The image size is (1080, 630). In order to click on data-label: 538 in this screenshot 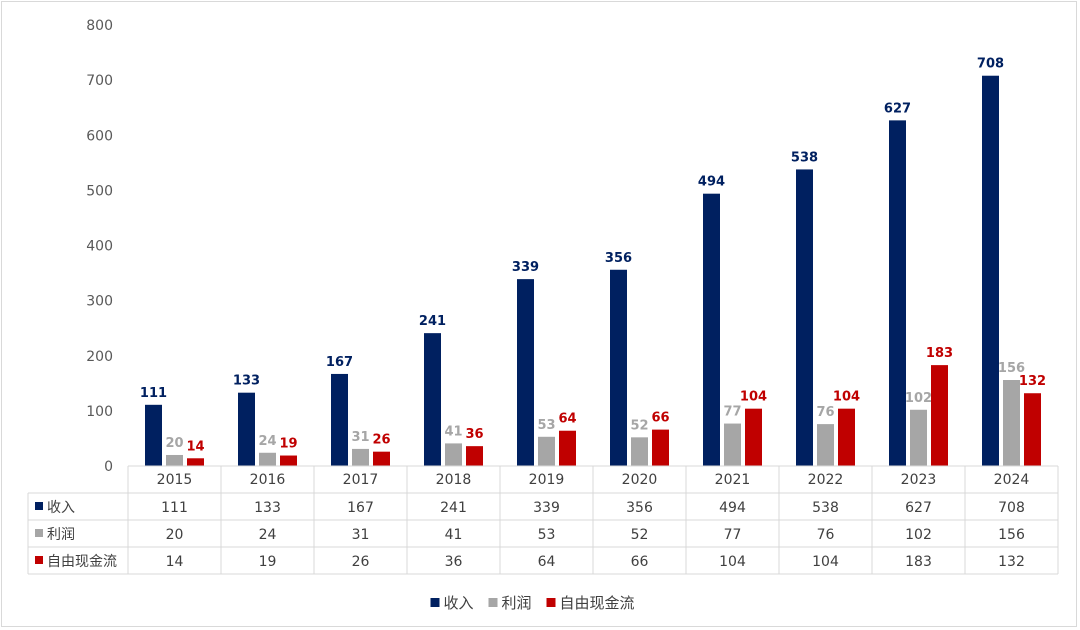, I will do `click(804, 157)`.